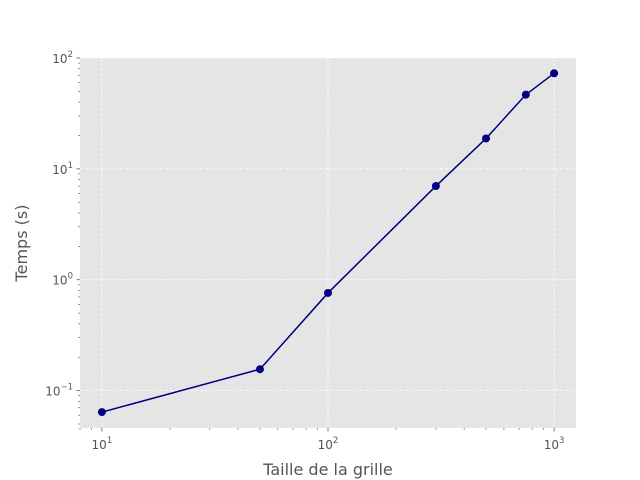 The height and width of the screenshot is (480, 640). Describe the element at coordinates (59, 391) in the screenshot. I see `y-tick-label: 10⁻¹` at that location.